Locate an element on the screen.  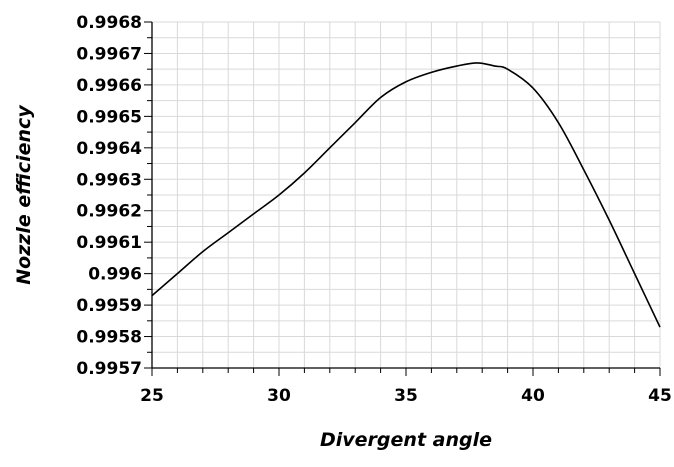
x-tick-label: 25 is located at coordinates (152, 396).